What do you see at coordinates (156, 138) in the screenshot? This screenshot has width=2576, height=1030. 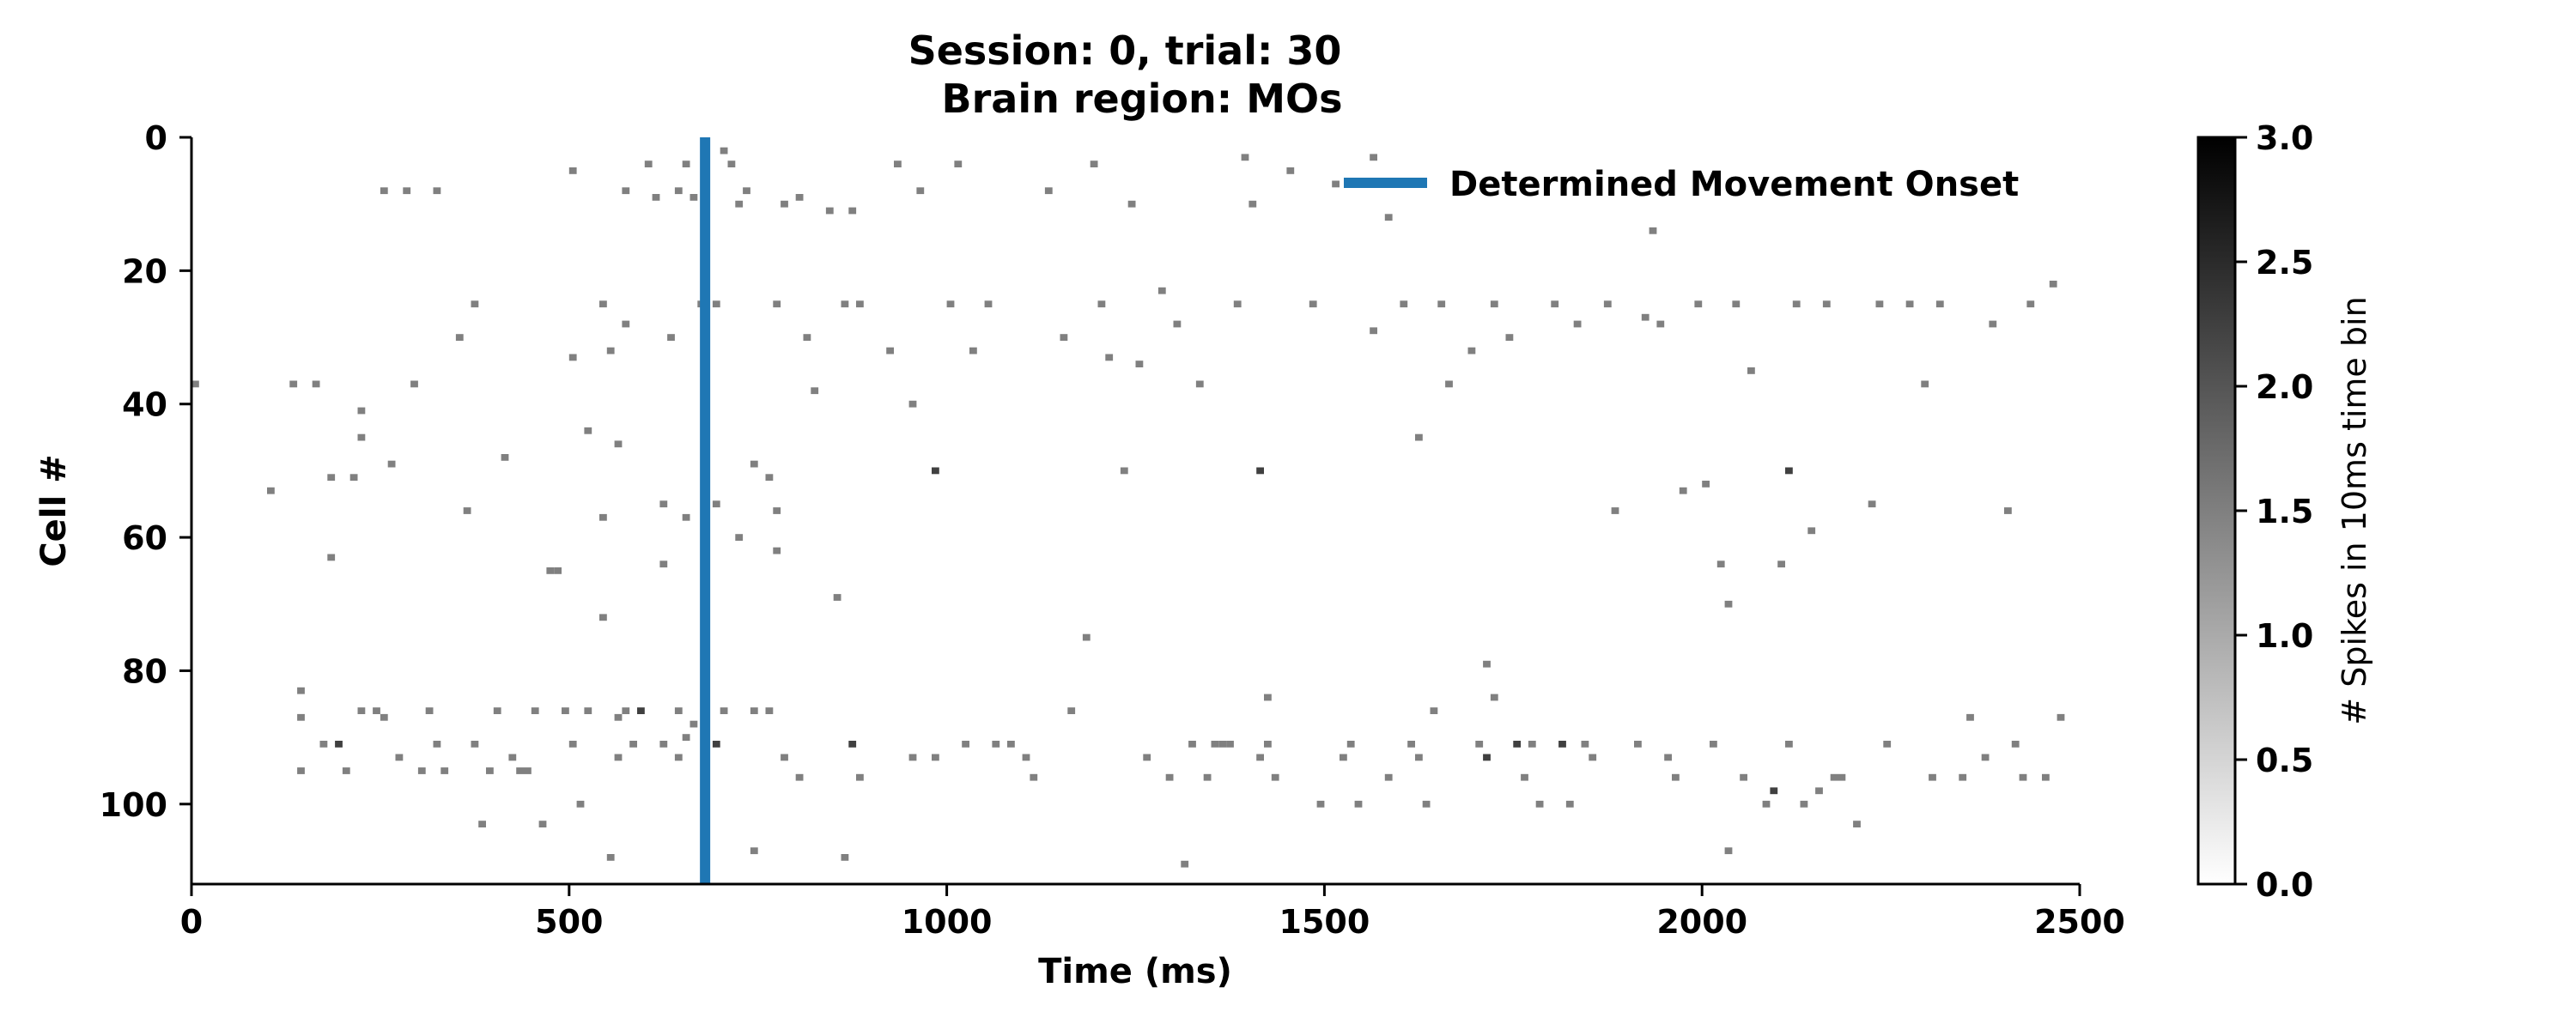 I see `y-tick-label: 0` at bounding box center [156, 138].